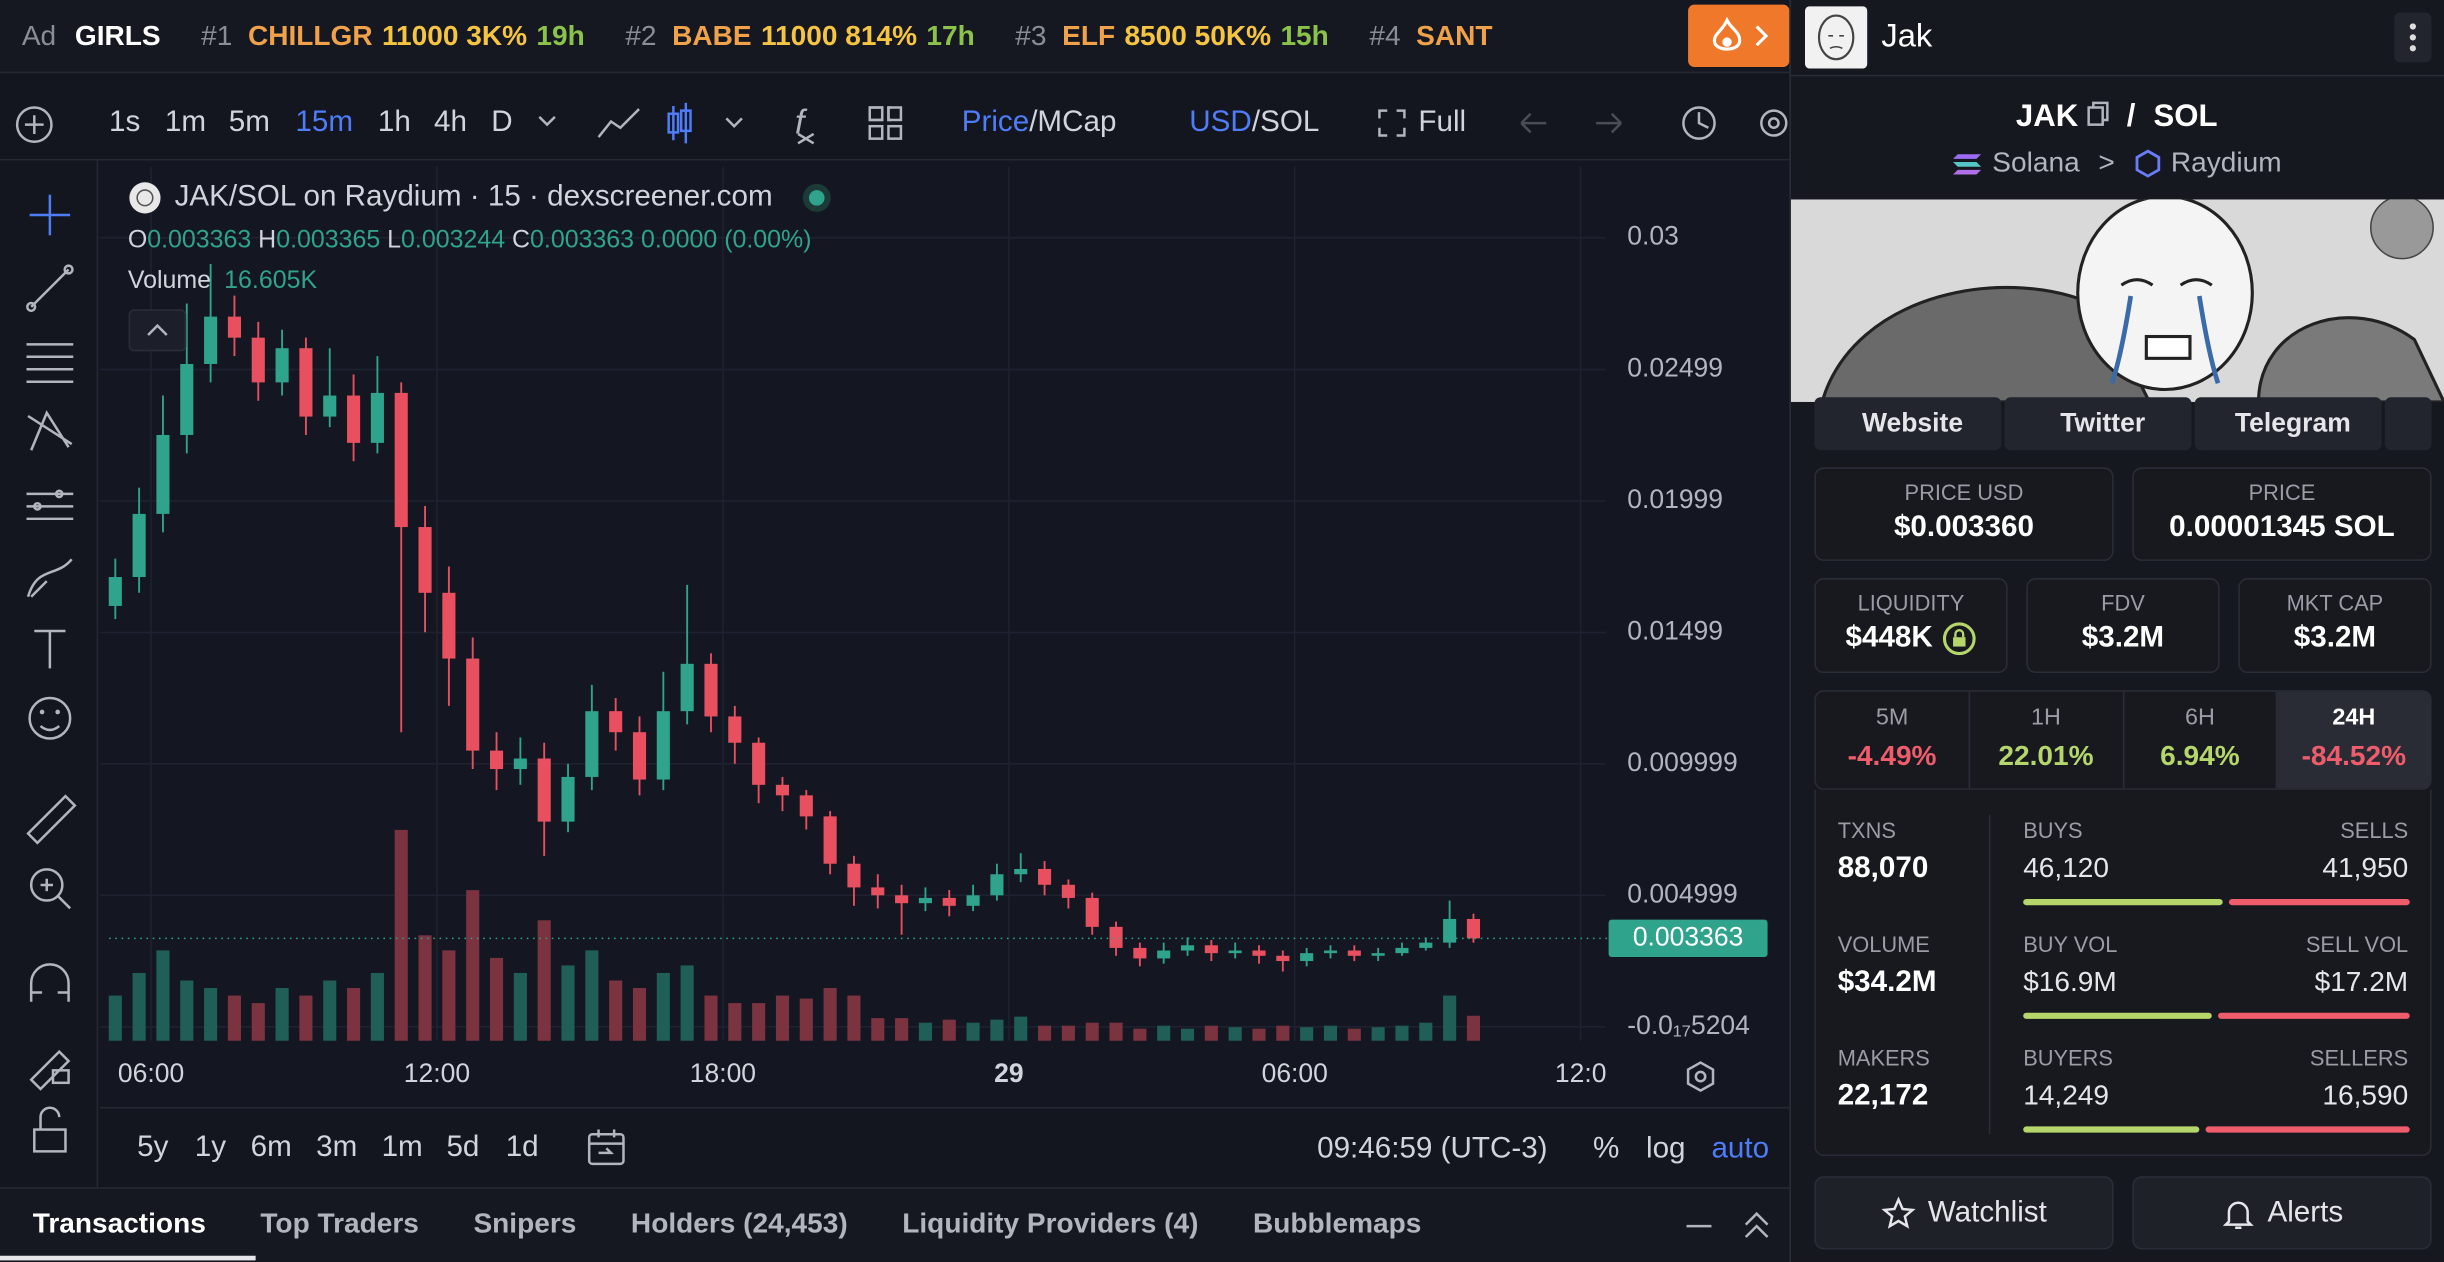 Image resolution: width=2444 pixels, height=1262 pixels. What do you see at coordinates (334, 1223) in the screenshot?
I see `tab: Top Traders` at bounding box center [334, 1223].